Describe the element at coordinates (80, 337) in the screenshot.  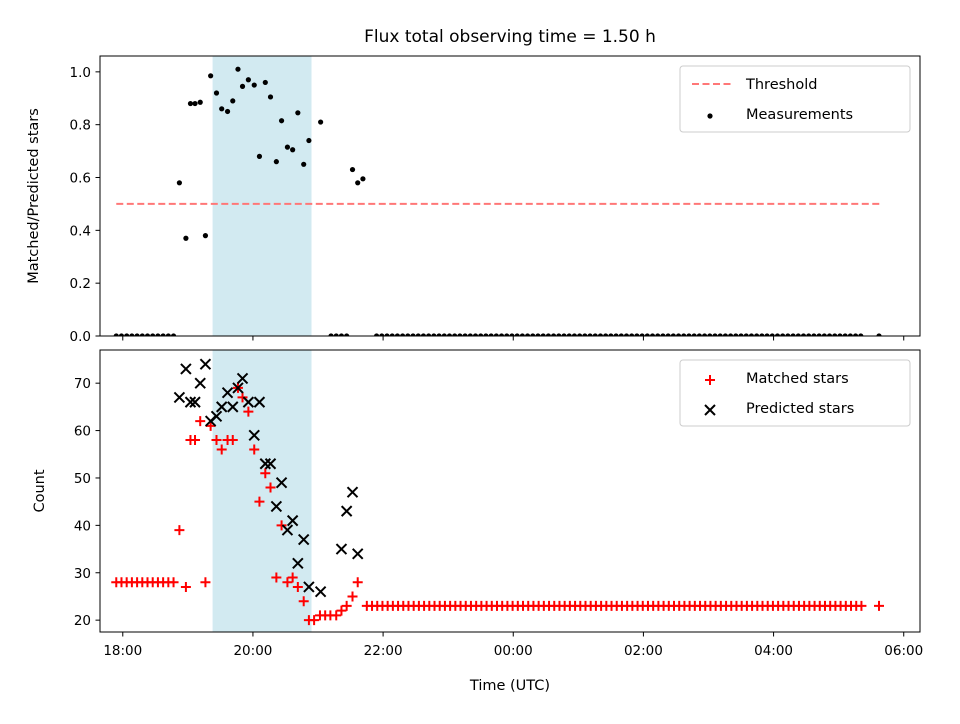
I see `y-tick-label: 0.0` at that location.